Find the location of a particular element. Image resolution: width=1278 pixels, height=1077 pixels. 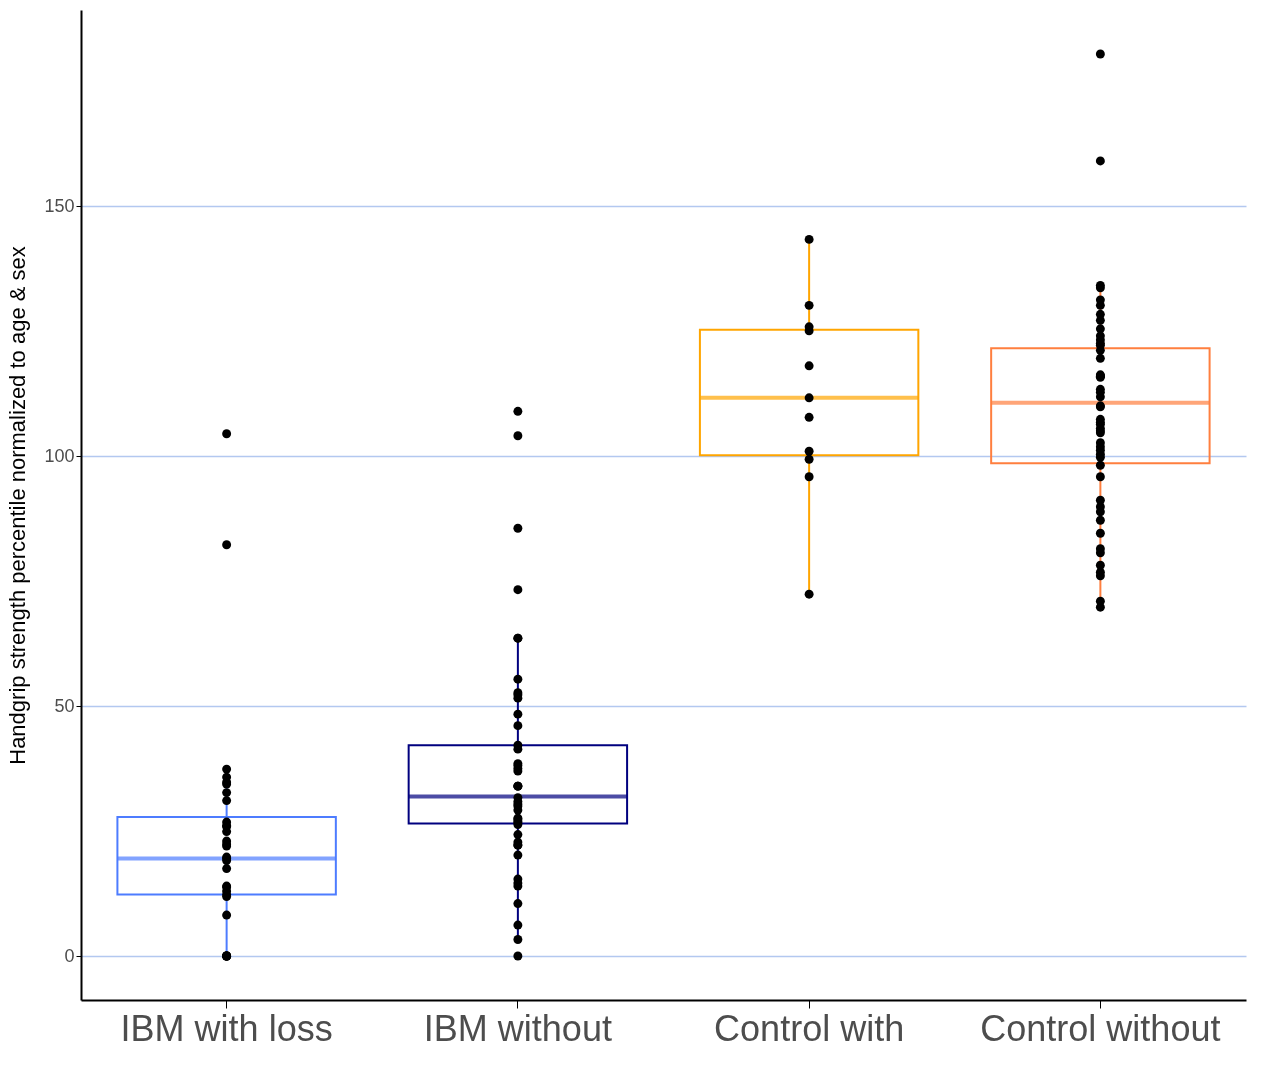

y-axis-title: Handgrip strength percentile normalized to age & sex is located at coordinates (18, 505).